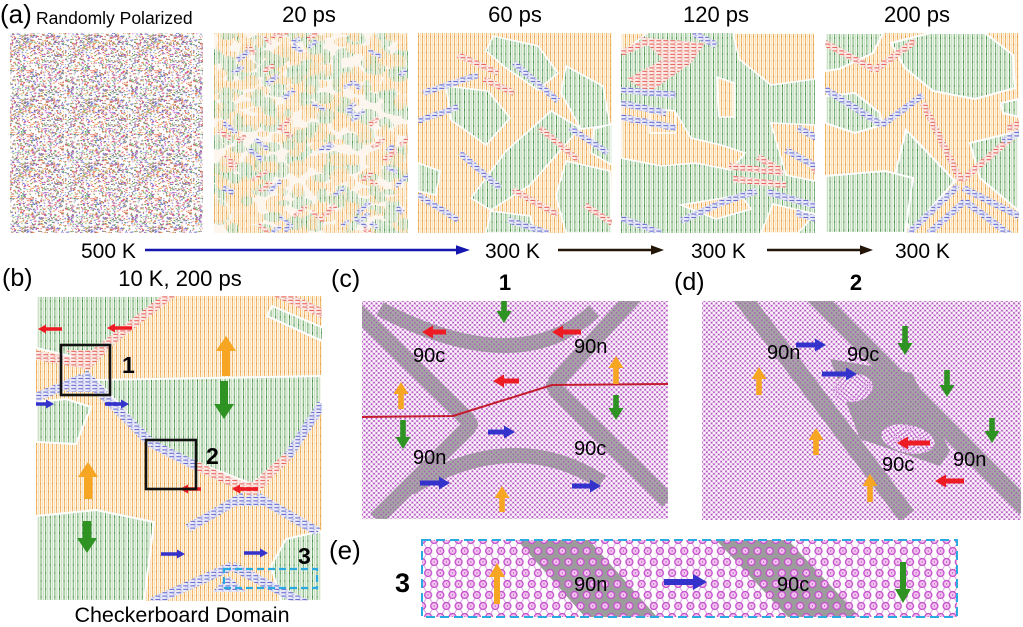 The width and height of the screenshot is (1023, 627). What do you see at coordinates (16, 14) in the screenshot?
I see `svg-text: (a)` at bounding box center [16, 14].